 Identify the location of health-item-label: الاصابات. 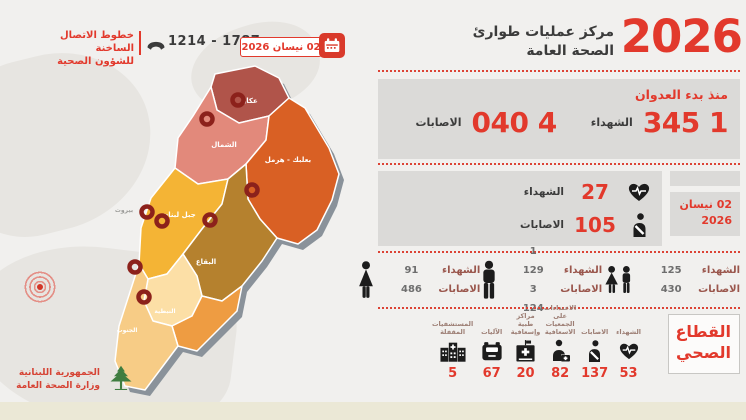
(595, 331).